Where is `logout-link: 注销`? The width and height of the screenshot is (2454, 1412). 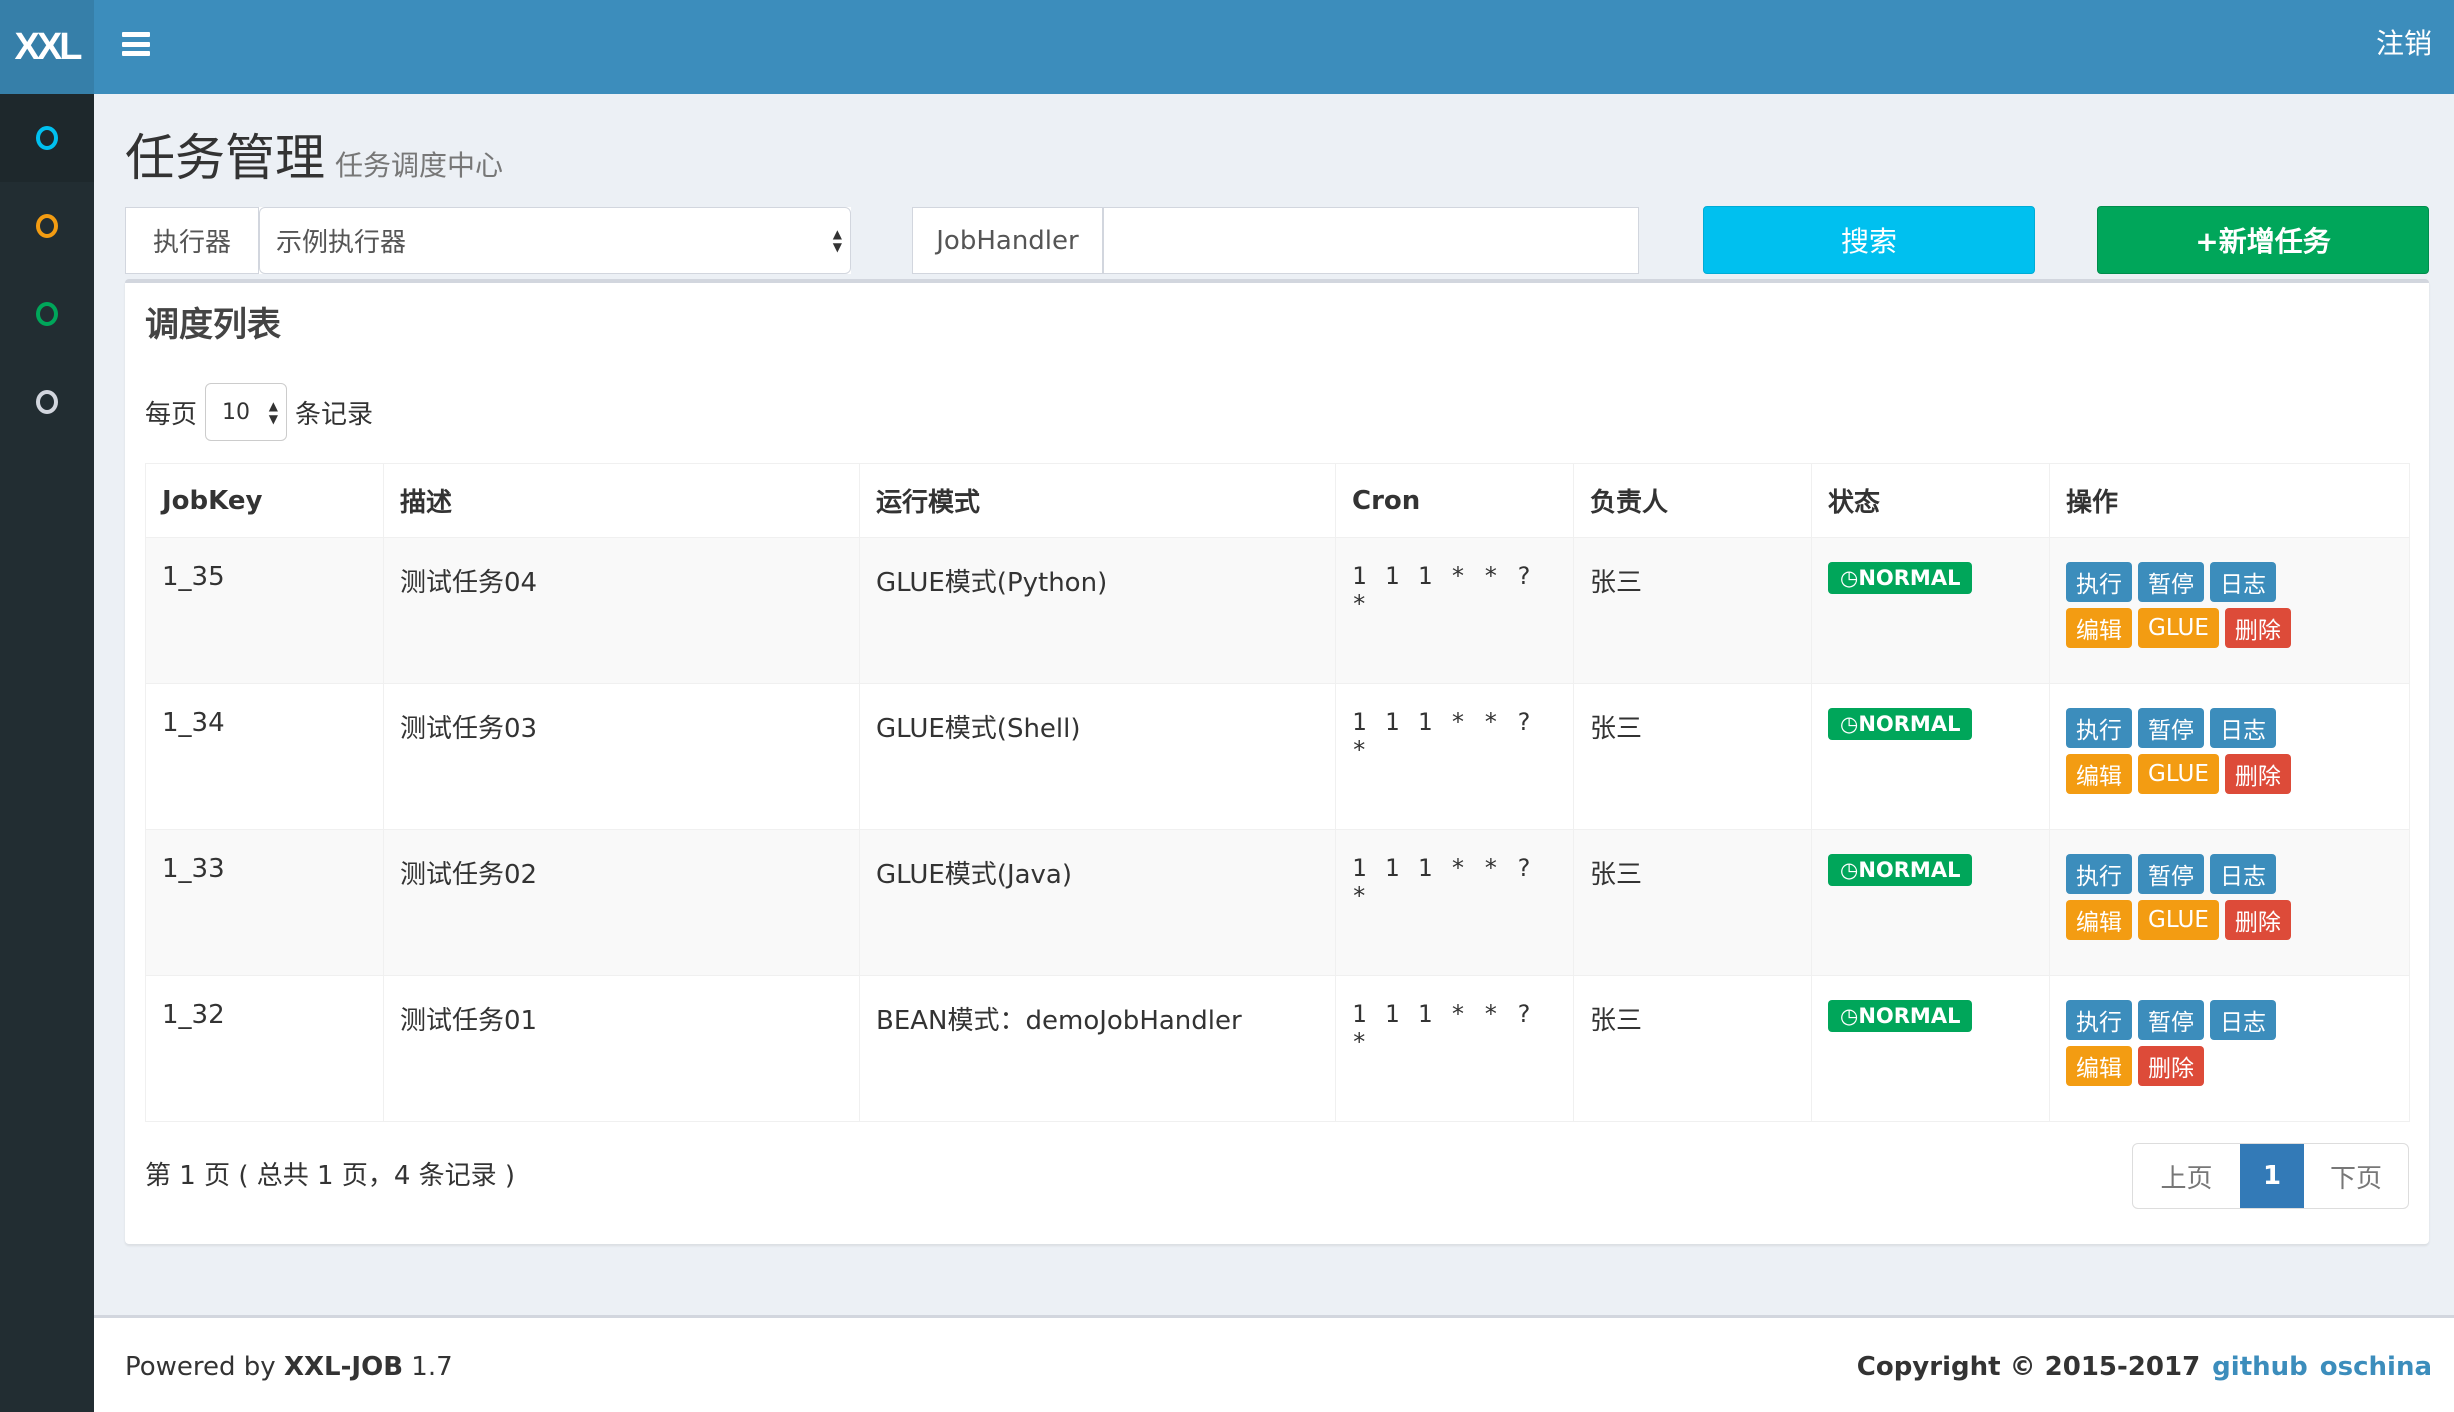
logout-link: 注销 is located at coordinates (2403, 43).